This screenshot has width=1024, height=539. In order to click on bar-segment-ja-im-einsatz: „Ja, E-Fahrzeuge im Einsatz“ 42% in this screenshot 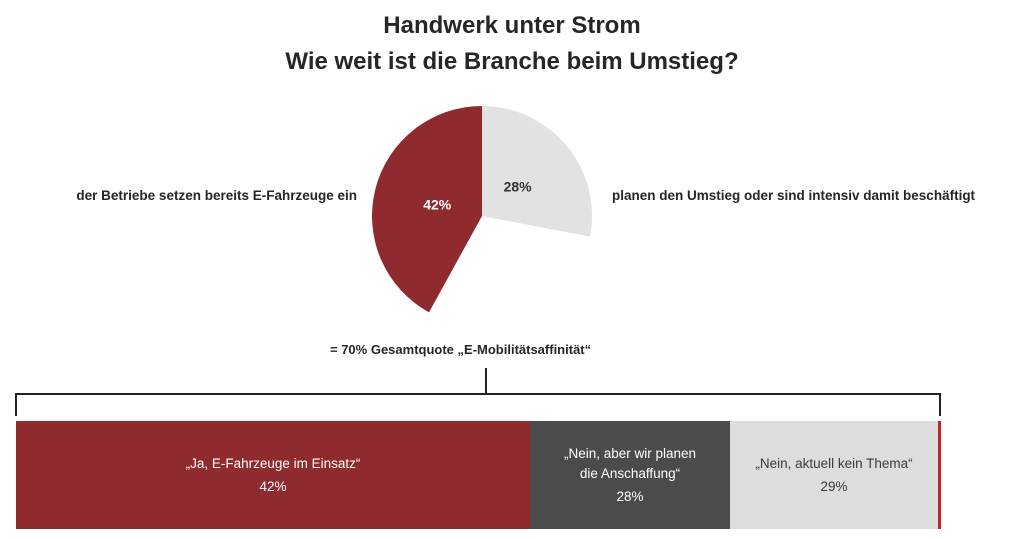, I will do `click(273, 475)`.